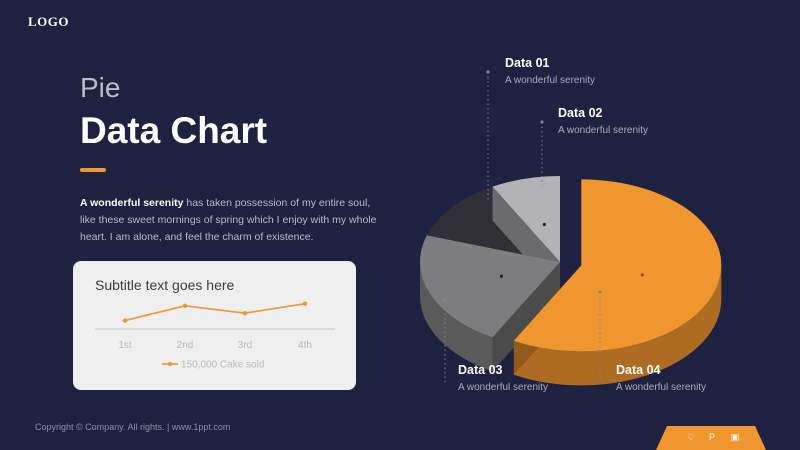 The width and height of the screenshot is (800, 450). What do you see at coordinates (550, 80) in the screenshot?
I see `label-data-01-text: A wonderful serenity` at bounding box center [550, 80].